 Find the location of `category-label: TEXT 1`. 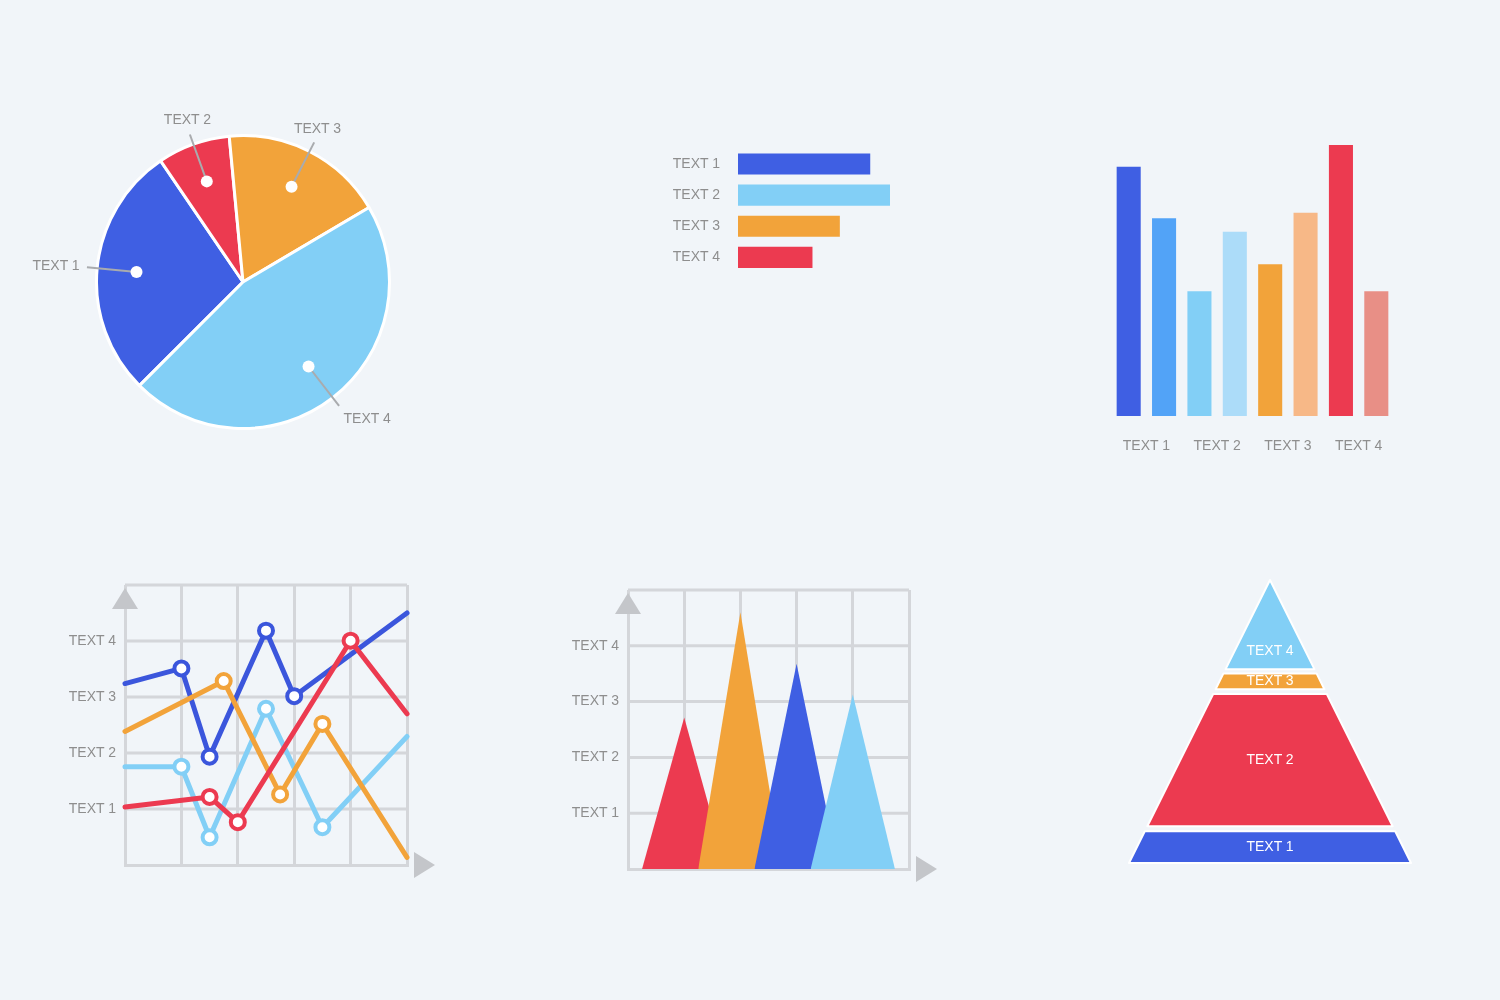

category-label: TEXT 1 is located at coordinates (1270, 846).